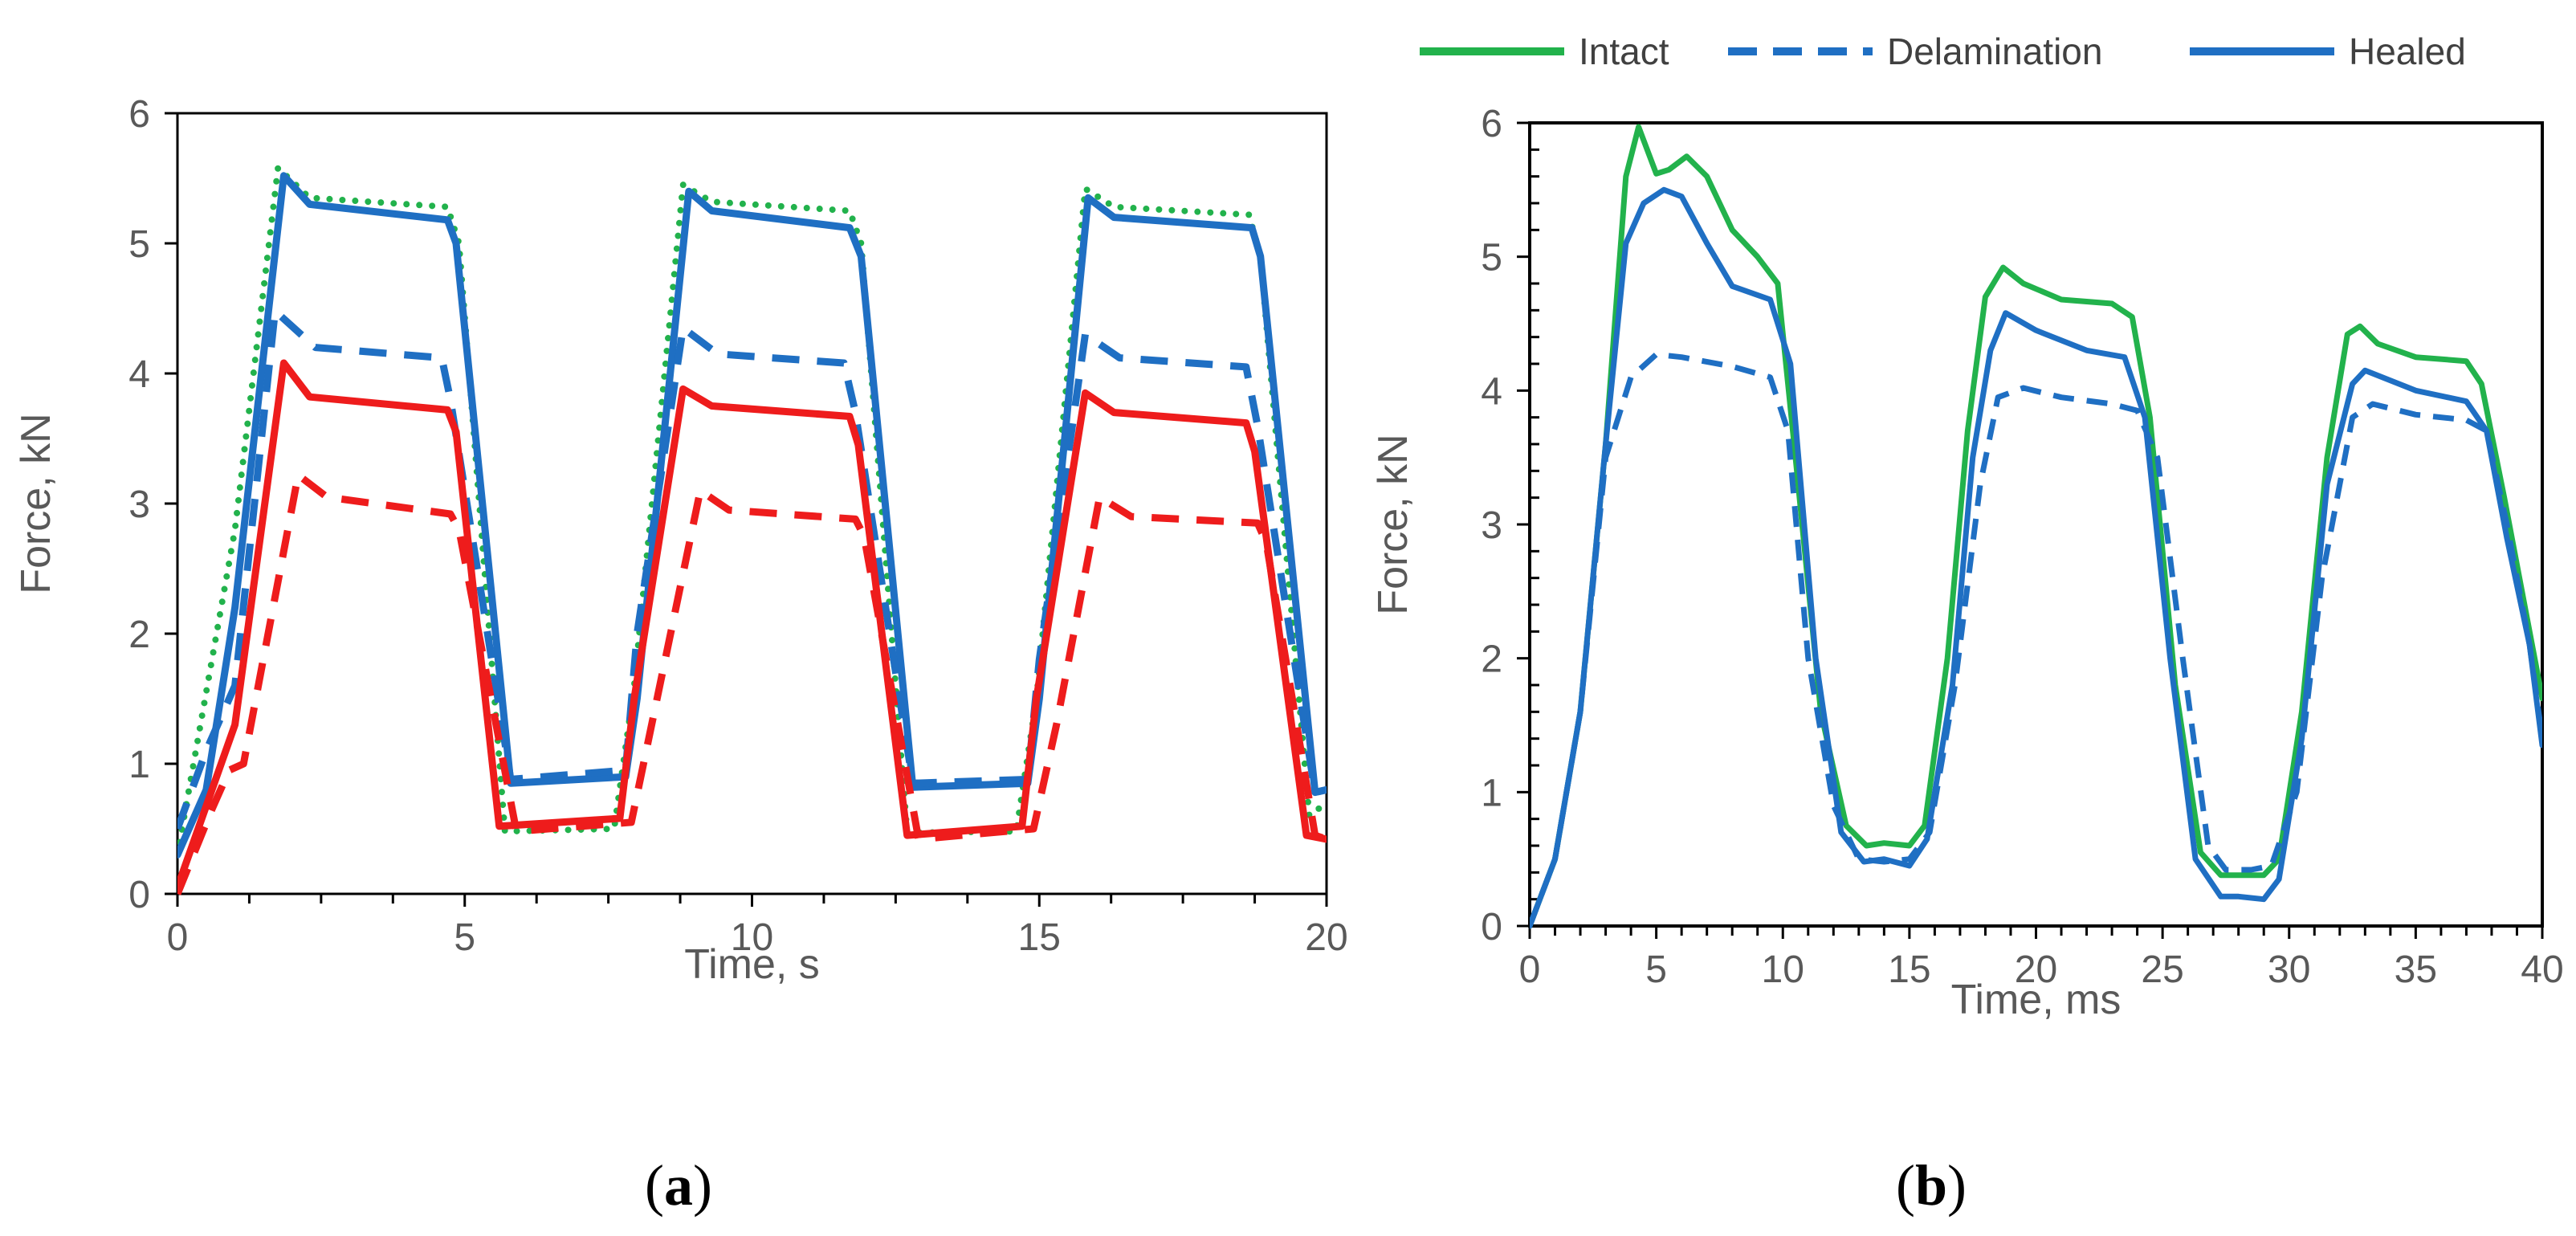 The width and height of the screenshot is (2576, 1236). Describe the element at coordinates (1624, 51) in the screenshot. I see `legend-label-intact: Intact` at that location.